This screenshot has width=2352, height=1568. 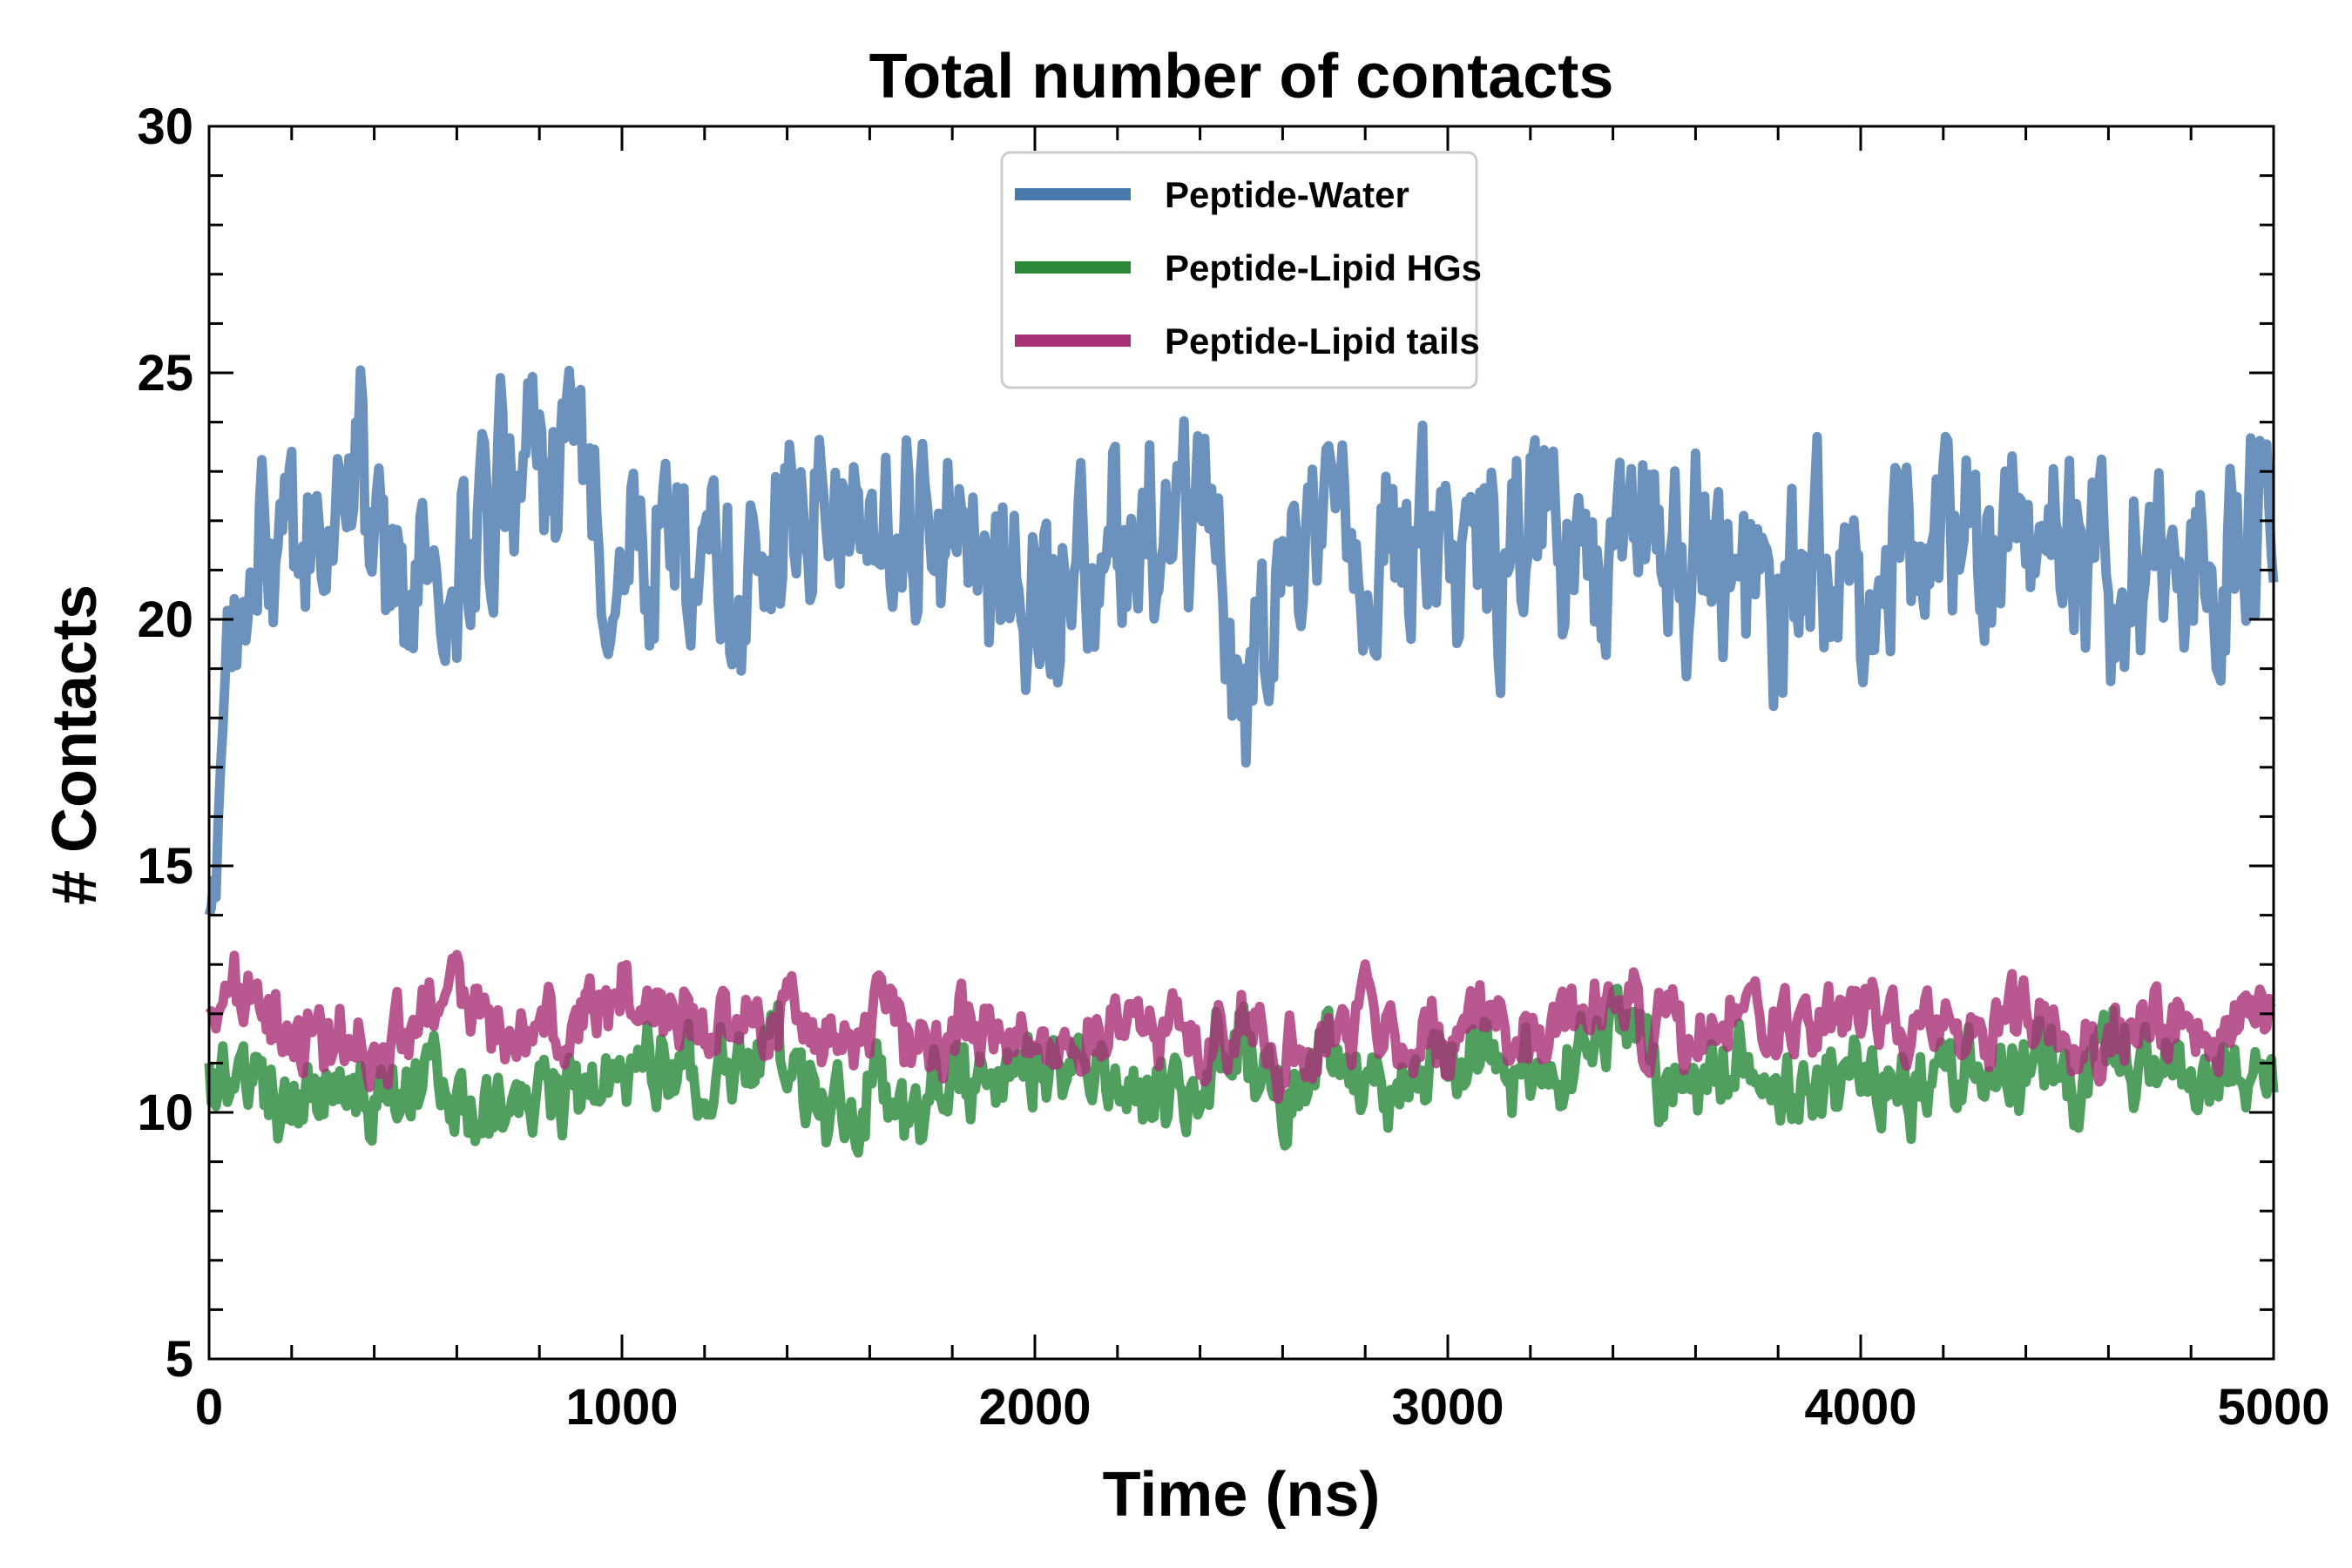 What do you see at coordinates (165, 1113) in the screenshot?
I see `y-tick-label: 10` at bounding box center [165, 1113].